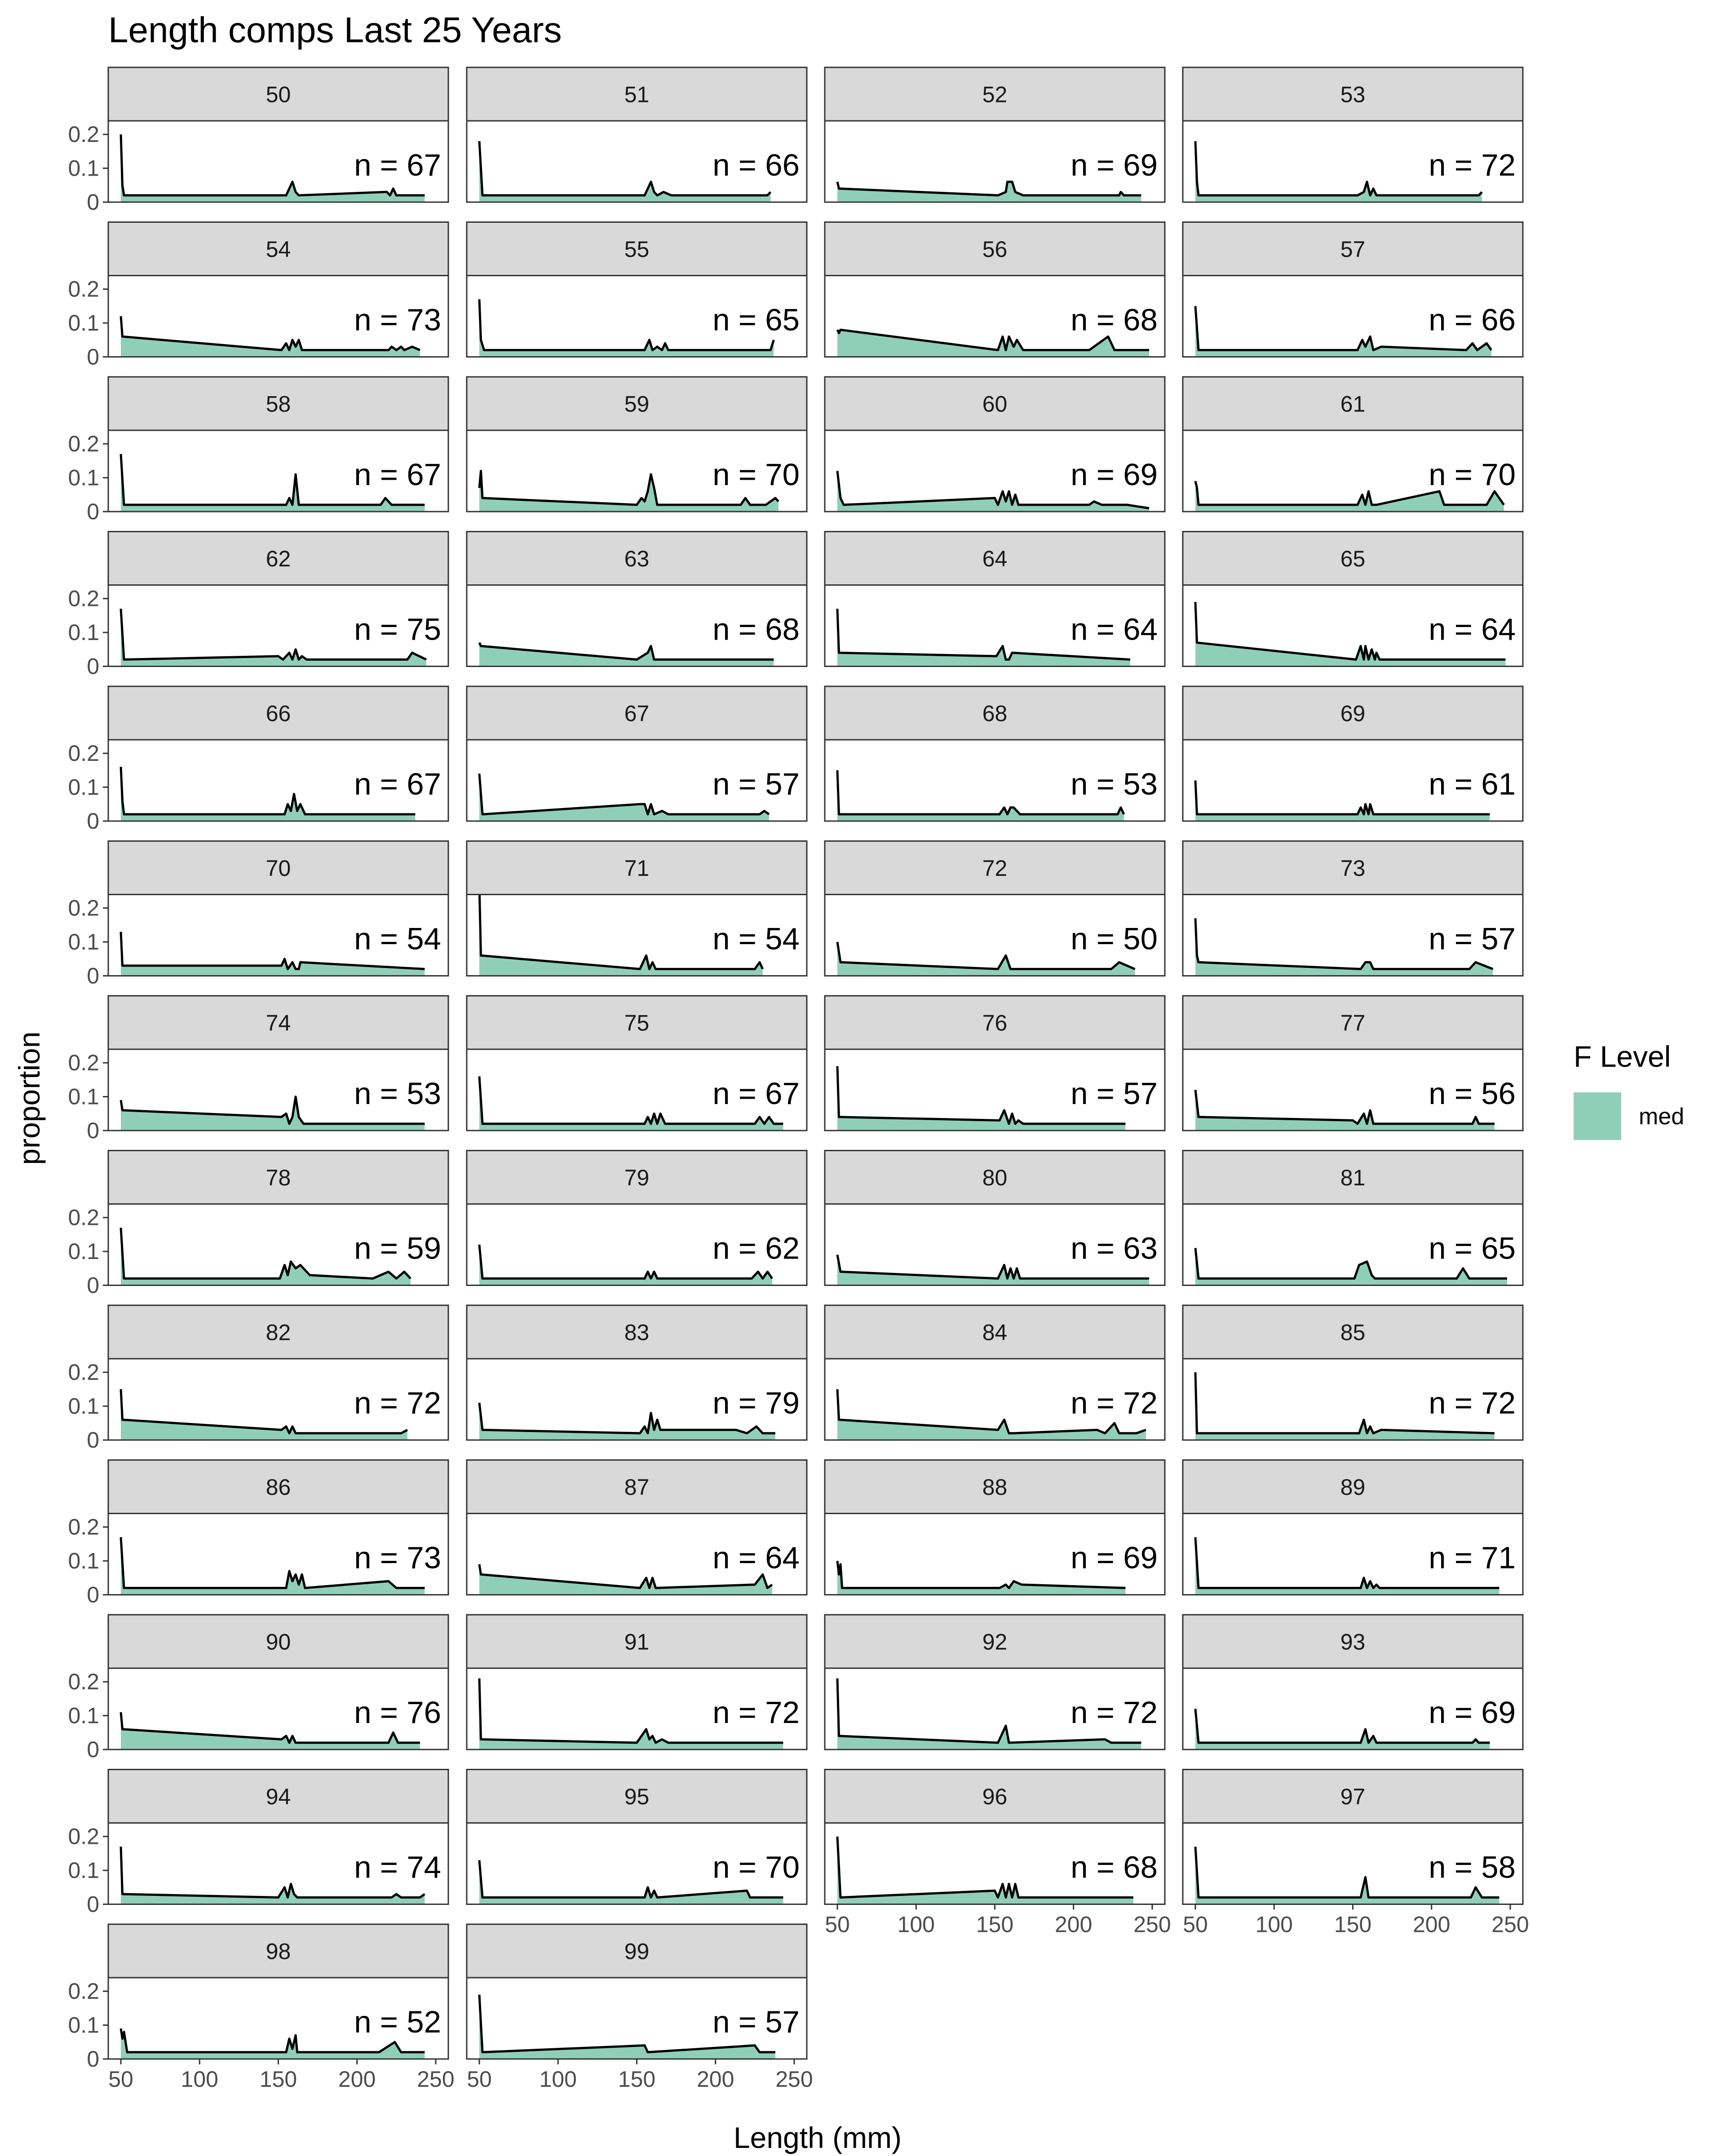 This screenshot has height=2156, width=1725. What do you see at coordinates (1114, 1248) in the screenshot?
I see `n-label-80: n = 63` at bounding box center [1114, 1248].